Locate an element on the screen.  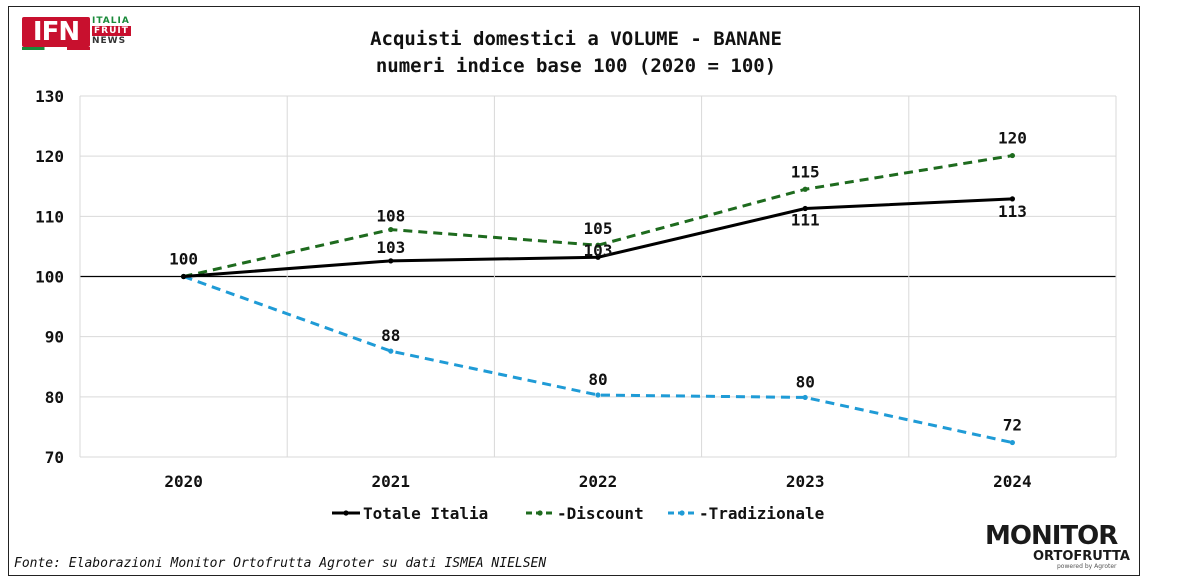
ifn-logo-mark: IFN is located at coordinates (56, 32).